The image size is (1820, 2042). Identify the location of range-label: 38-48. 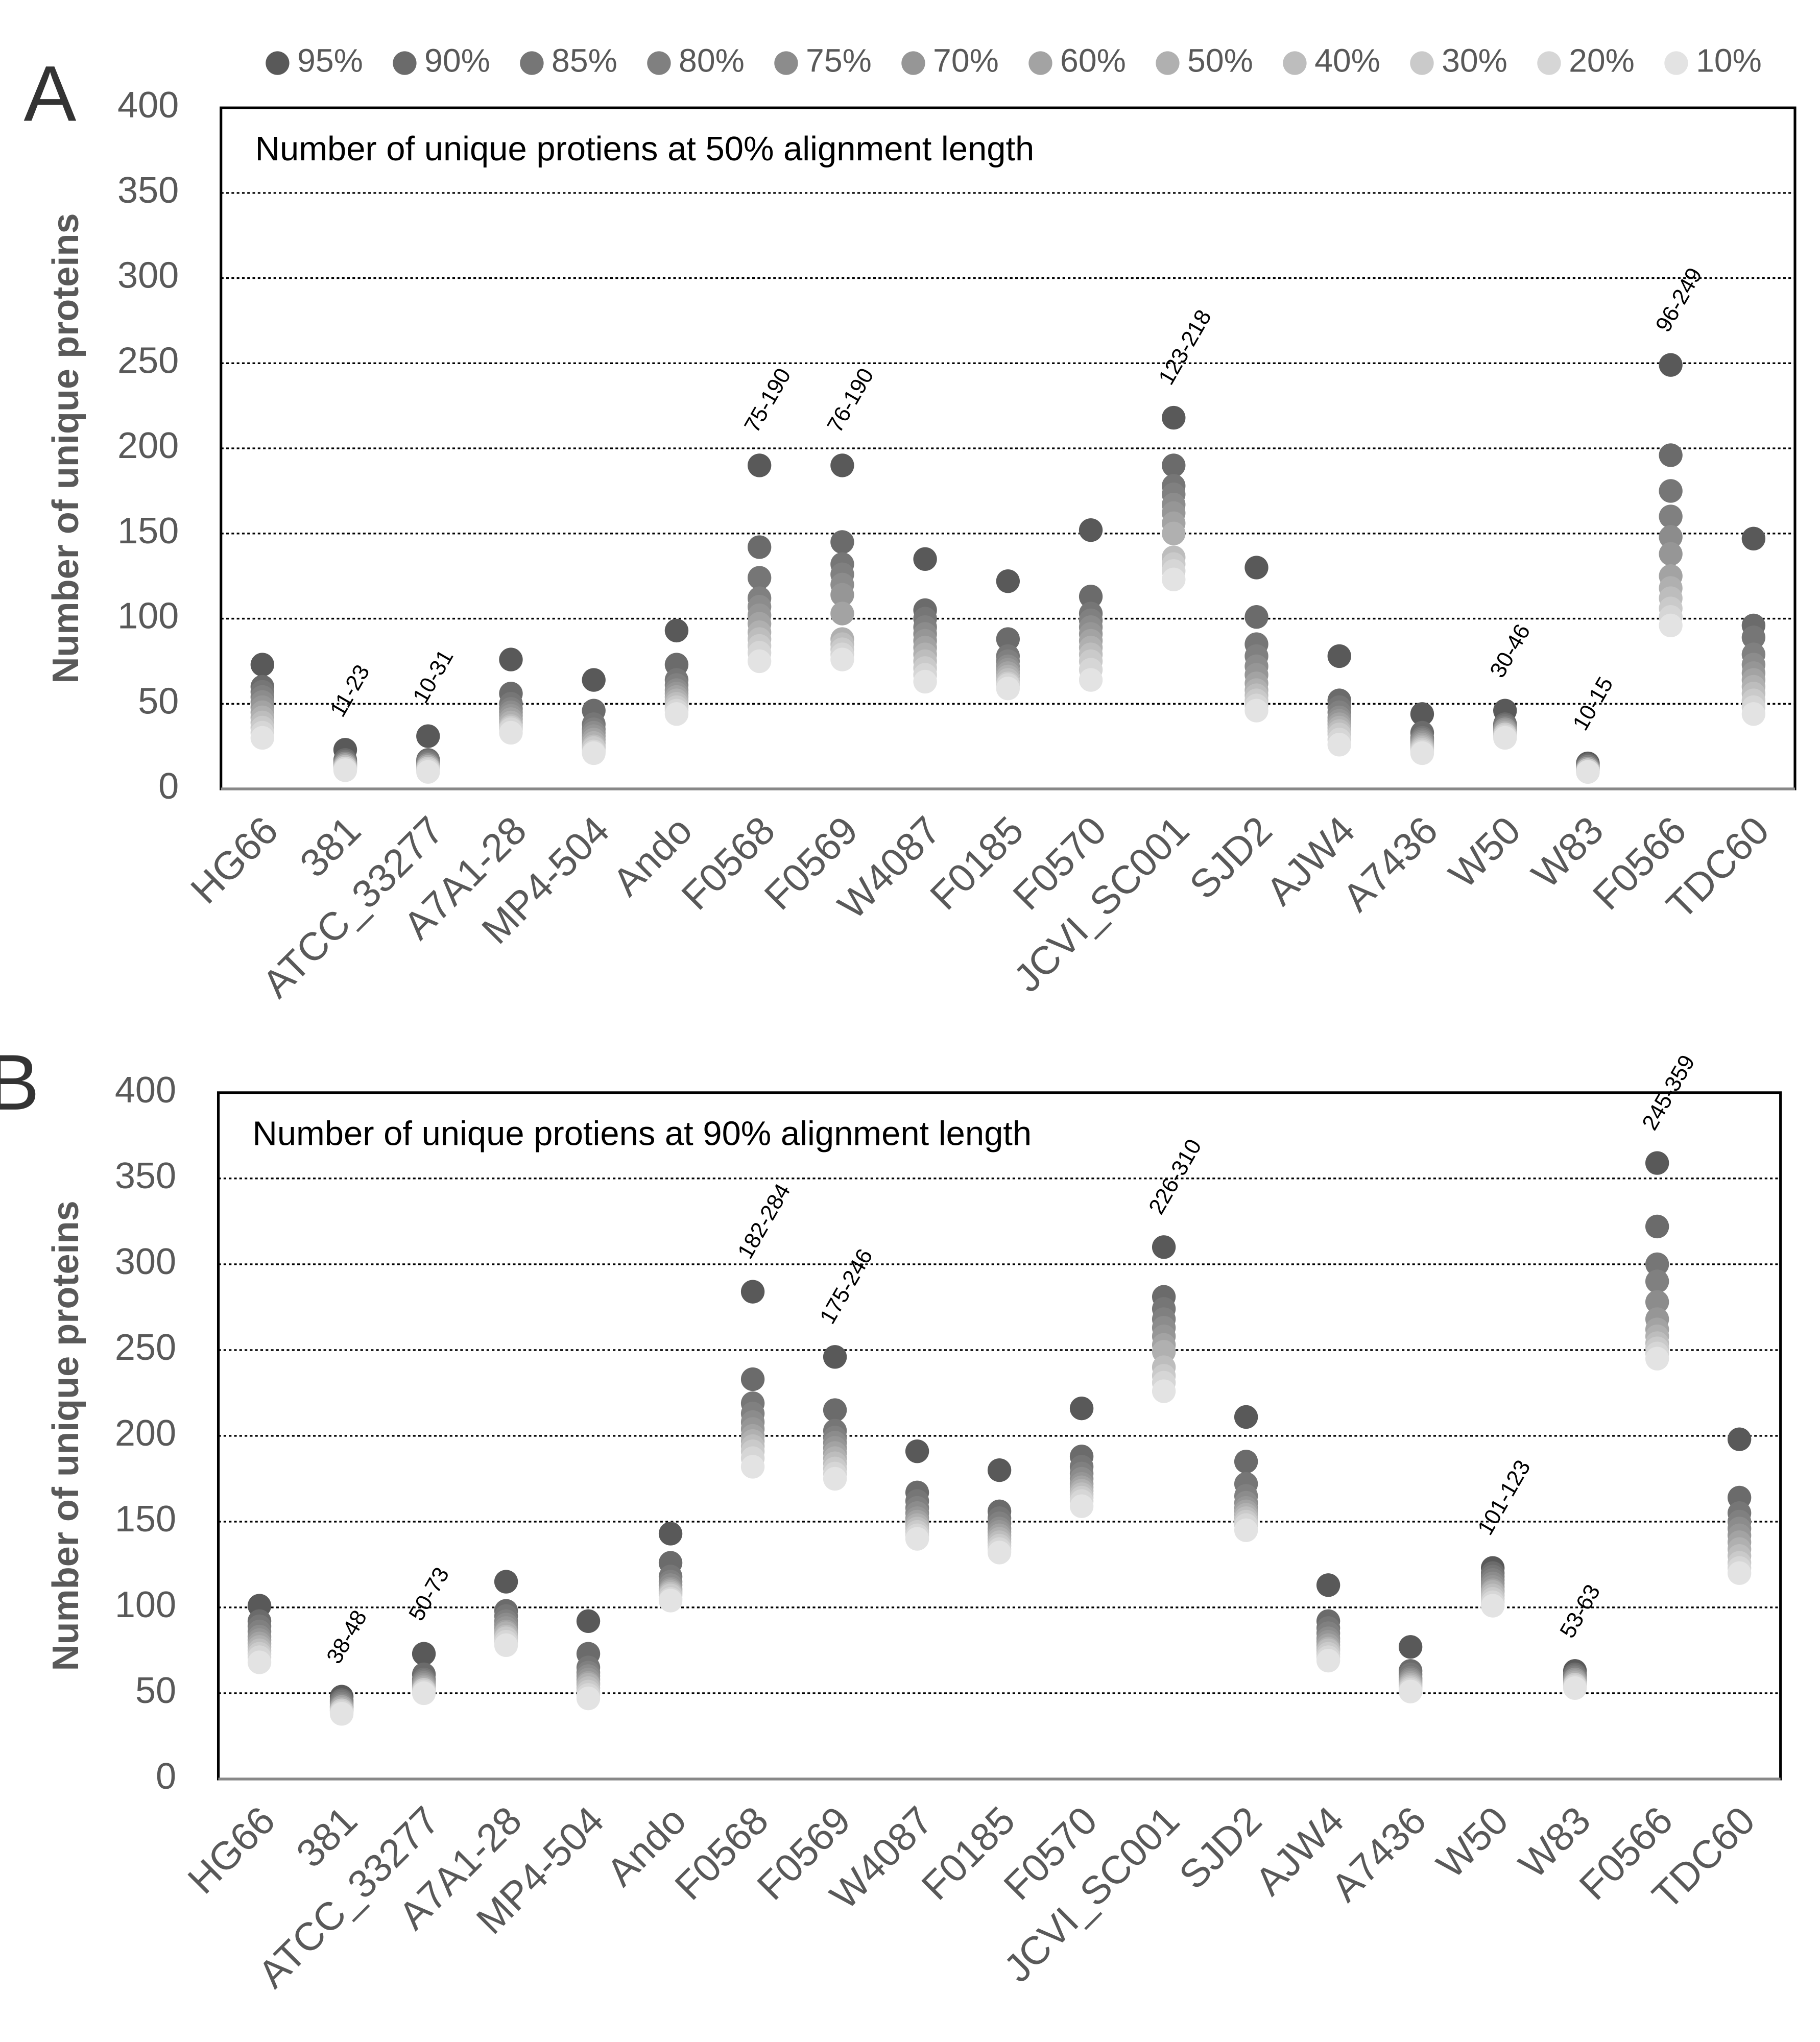
(347, 1637).